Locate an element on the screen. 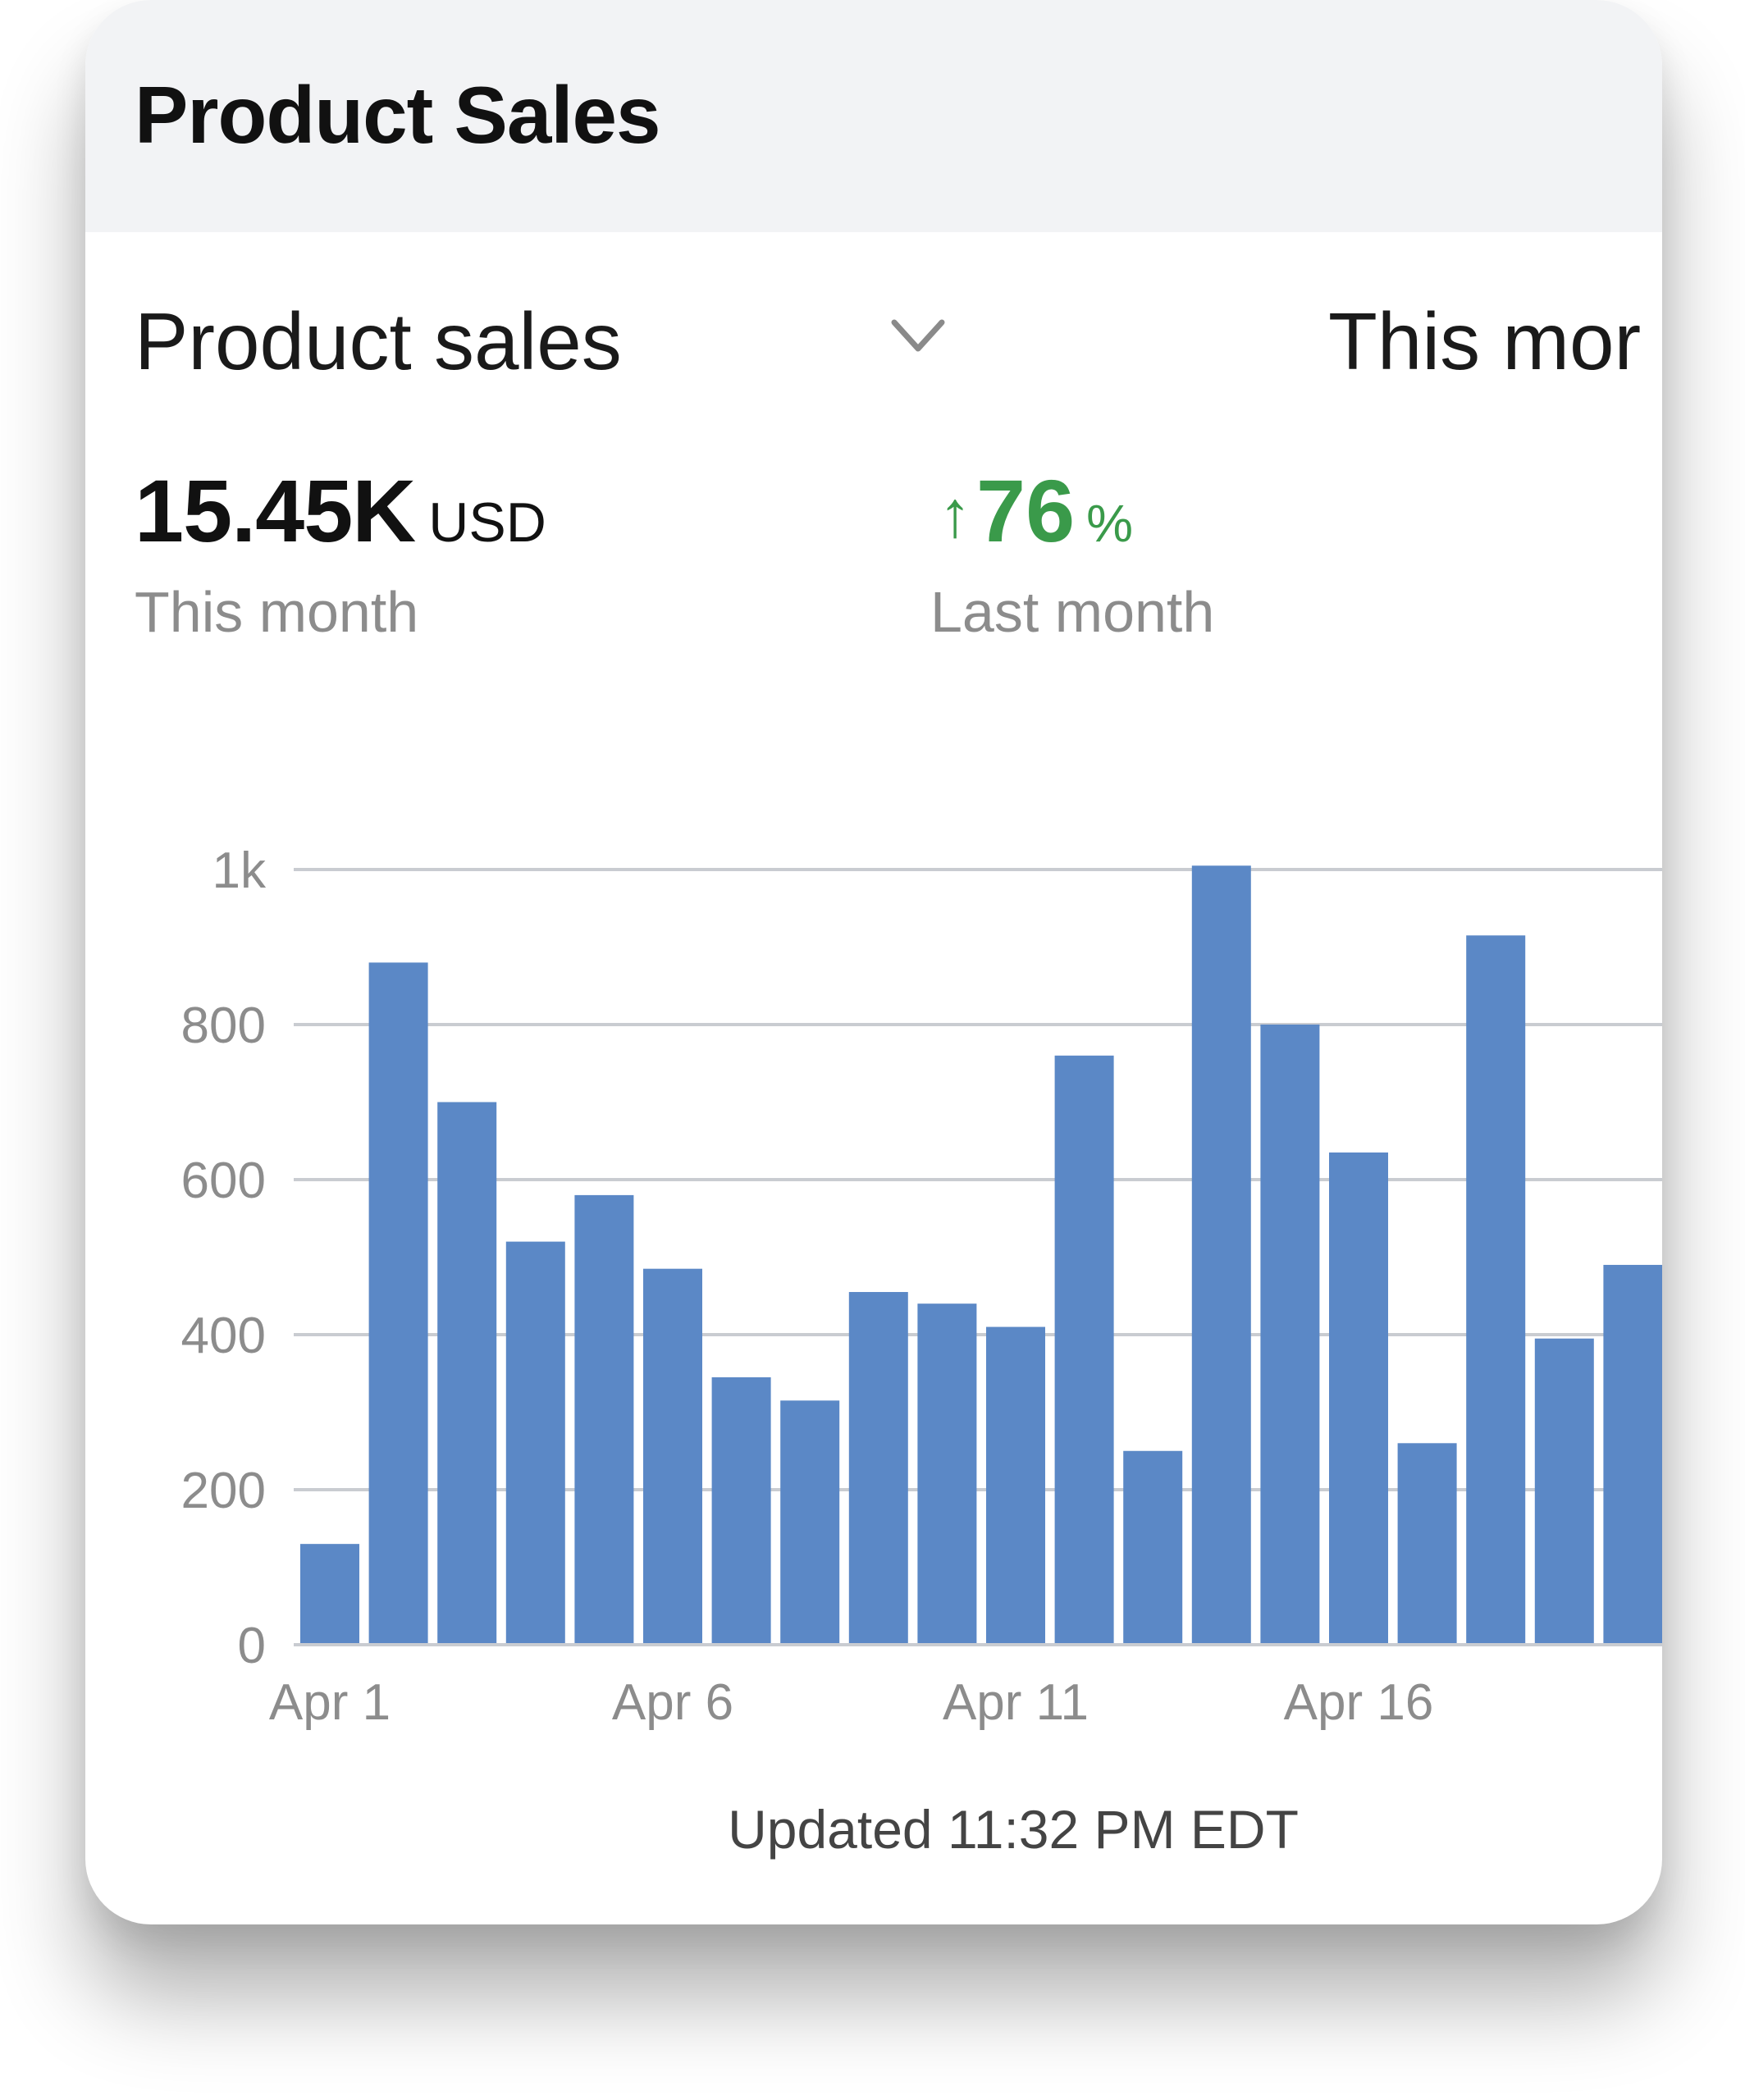 The height and width of the screenshot is (2100, 1745). period-selector: This mor is located at coordinates (1485, 341).